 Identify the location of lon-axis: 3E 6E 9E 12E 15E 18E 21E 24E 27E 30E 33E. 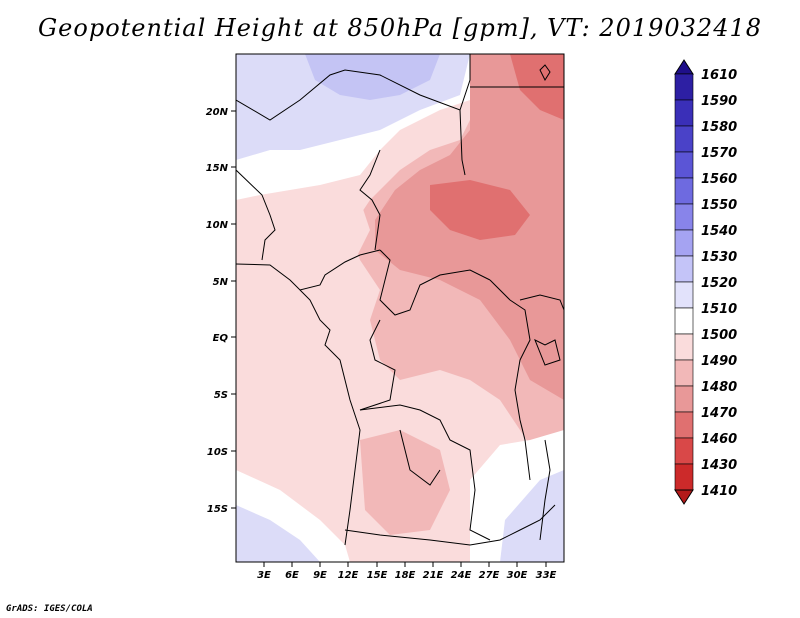
(407, 571).